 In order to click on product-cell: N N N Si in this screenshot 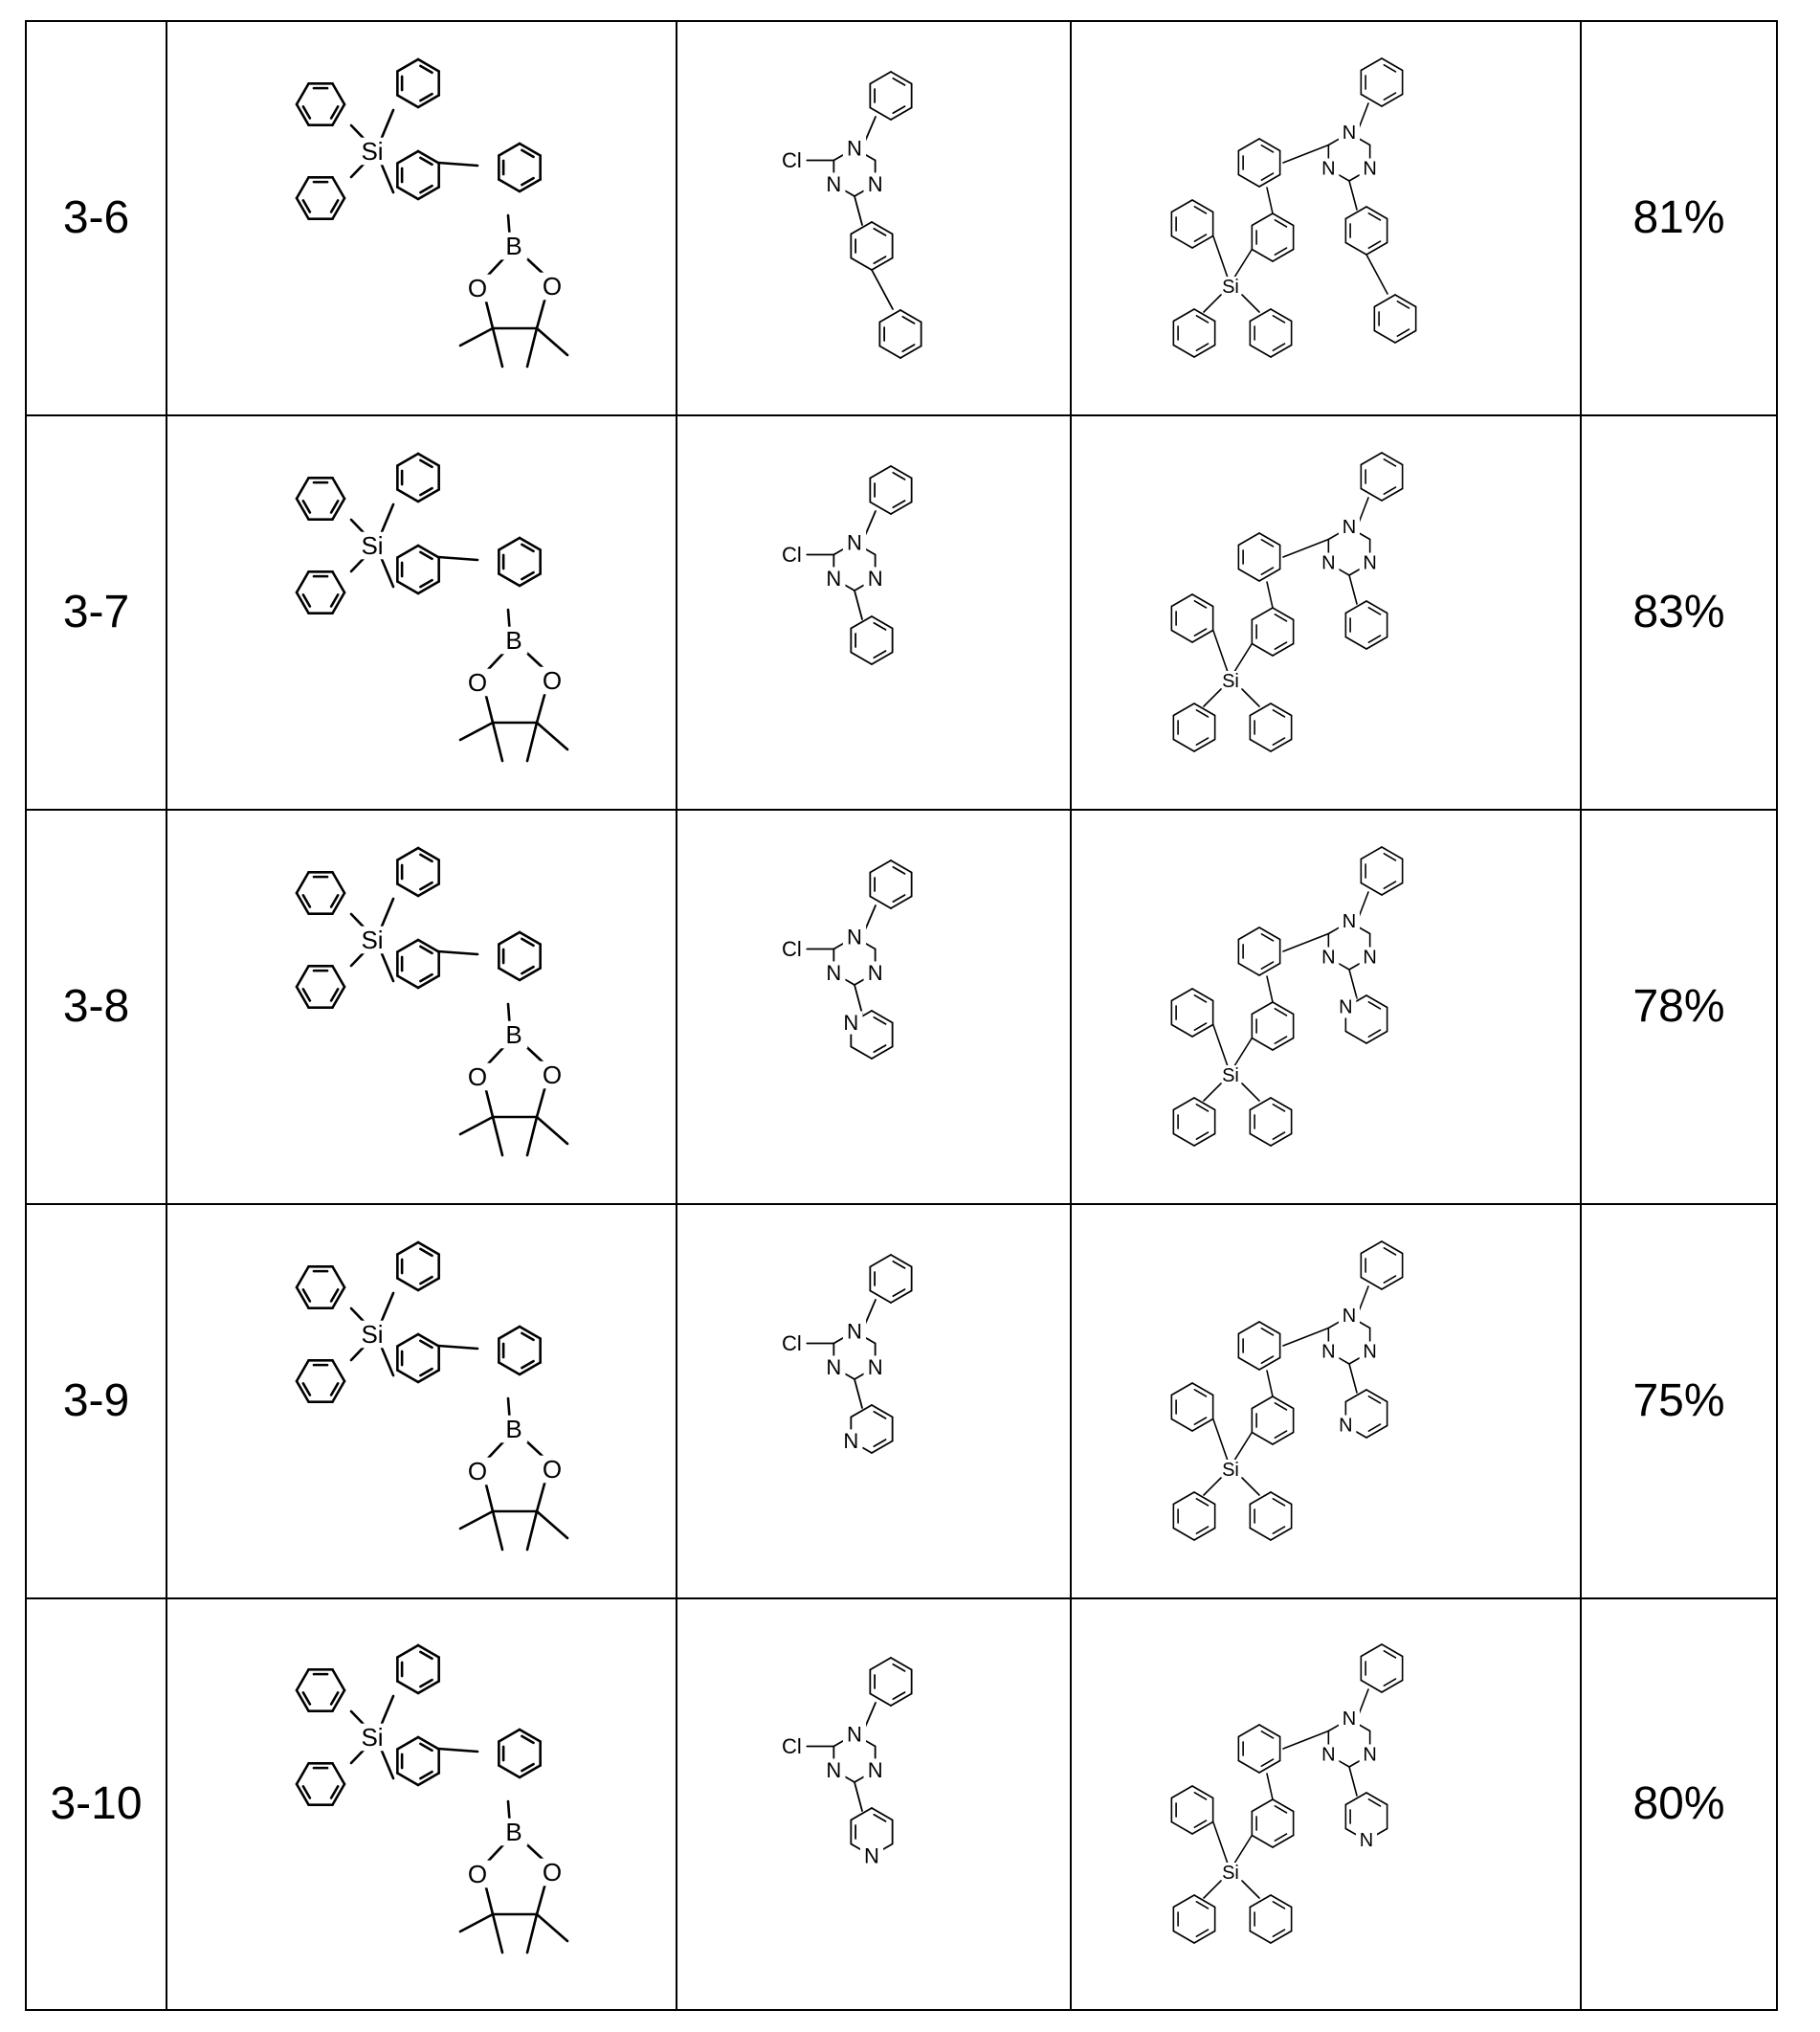, I will do `click(1326, 612)`.